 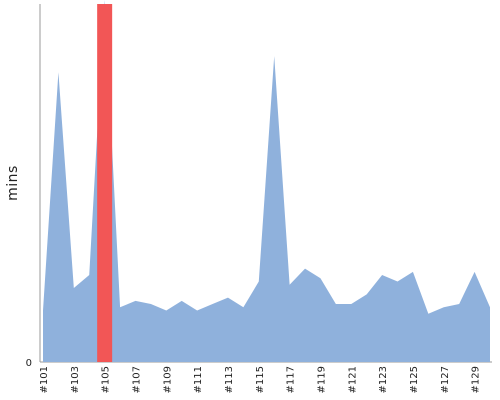 What do you see at coordinates (13, 183) in the screenshot?
I see `y-axis-label: mins` at bounding box center [13, 183].